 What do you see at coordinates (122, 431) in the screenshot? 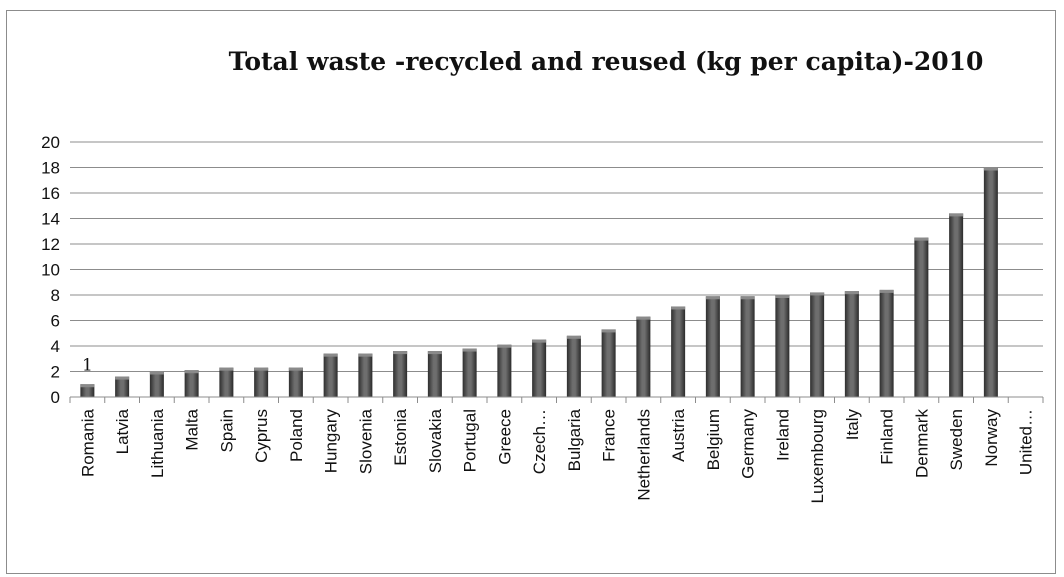
I see `x-tick-label: Latvia` at bounding box center [122, 431].